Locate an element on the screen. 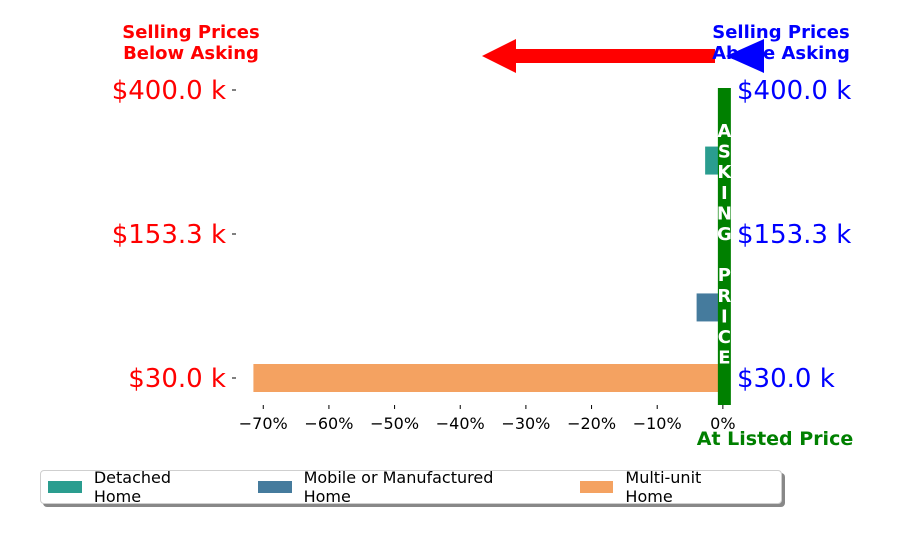  below-asking-label-line: Selling Prices is located at coordinates (190, 32).